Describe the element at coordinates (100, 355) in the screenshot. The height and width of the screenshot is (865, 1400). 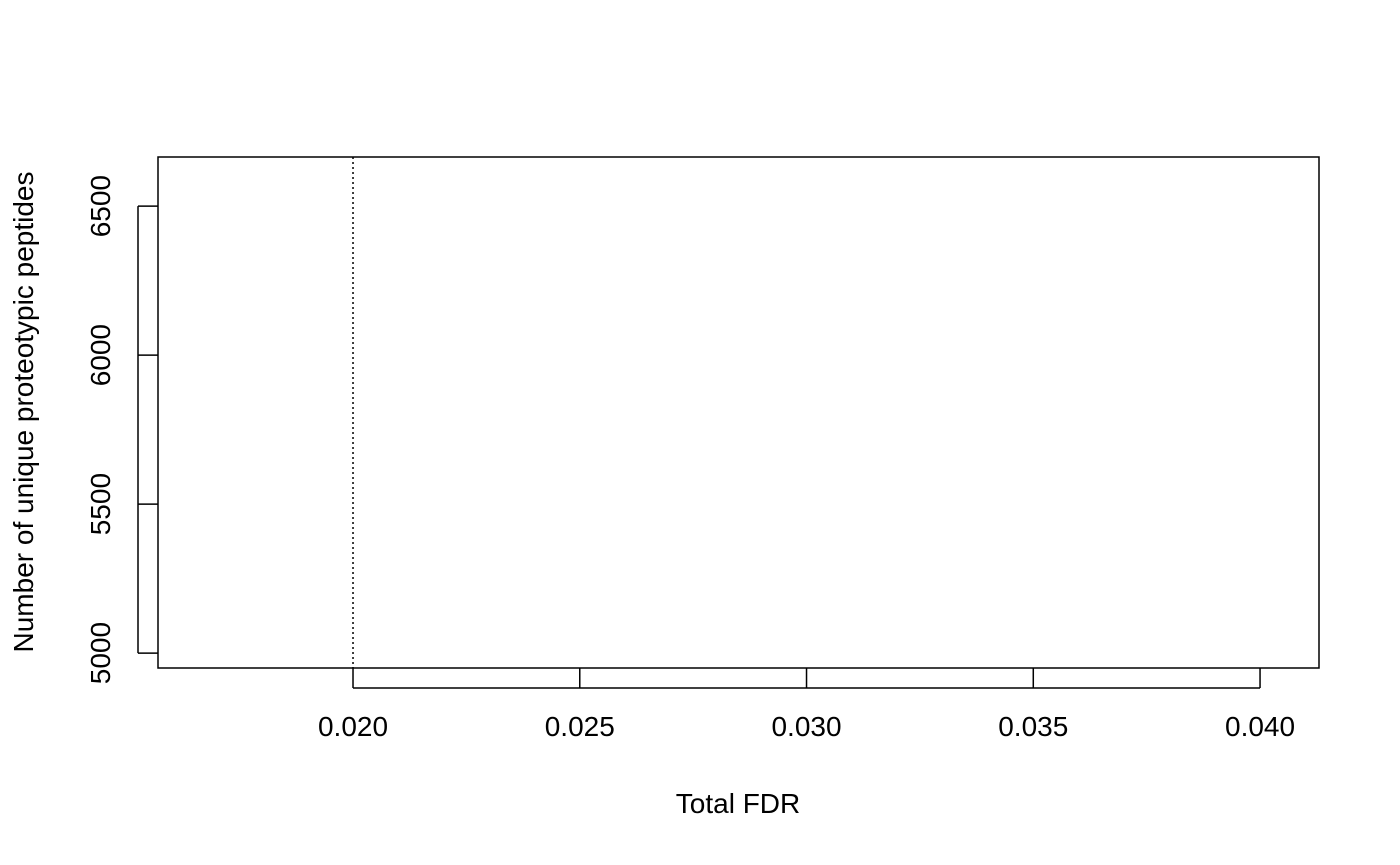
I see `y-tick-label: 6000` at that location.